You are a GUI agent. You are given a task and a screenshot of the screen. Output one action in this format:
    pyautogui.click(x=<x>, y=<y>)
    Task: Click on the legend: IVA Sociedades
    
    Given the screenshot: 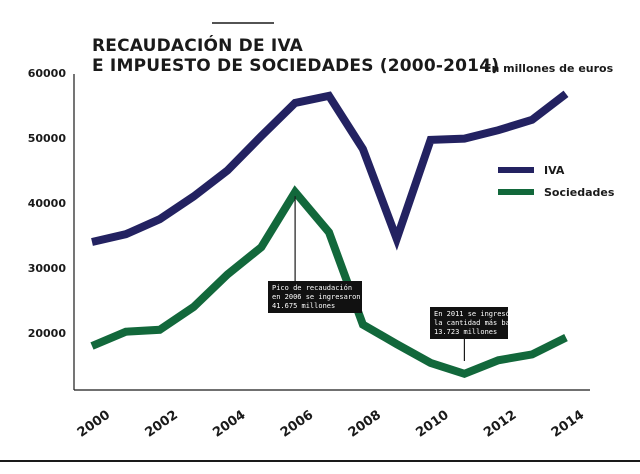 What is the action you would take?
    pyautogui.click(x=556, y=181)
    